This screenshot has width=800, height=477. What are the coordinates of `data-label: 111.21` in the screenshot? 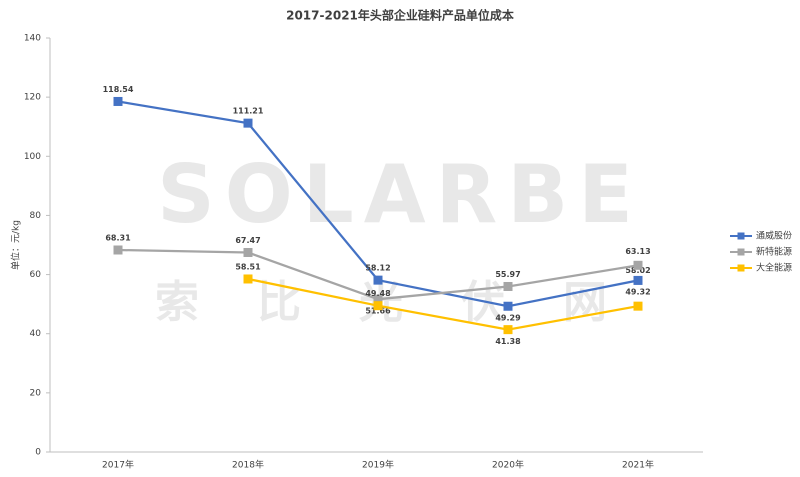 It's located at (248, 111).